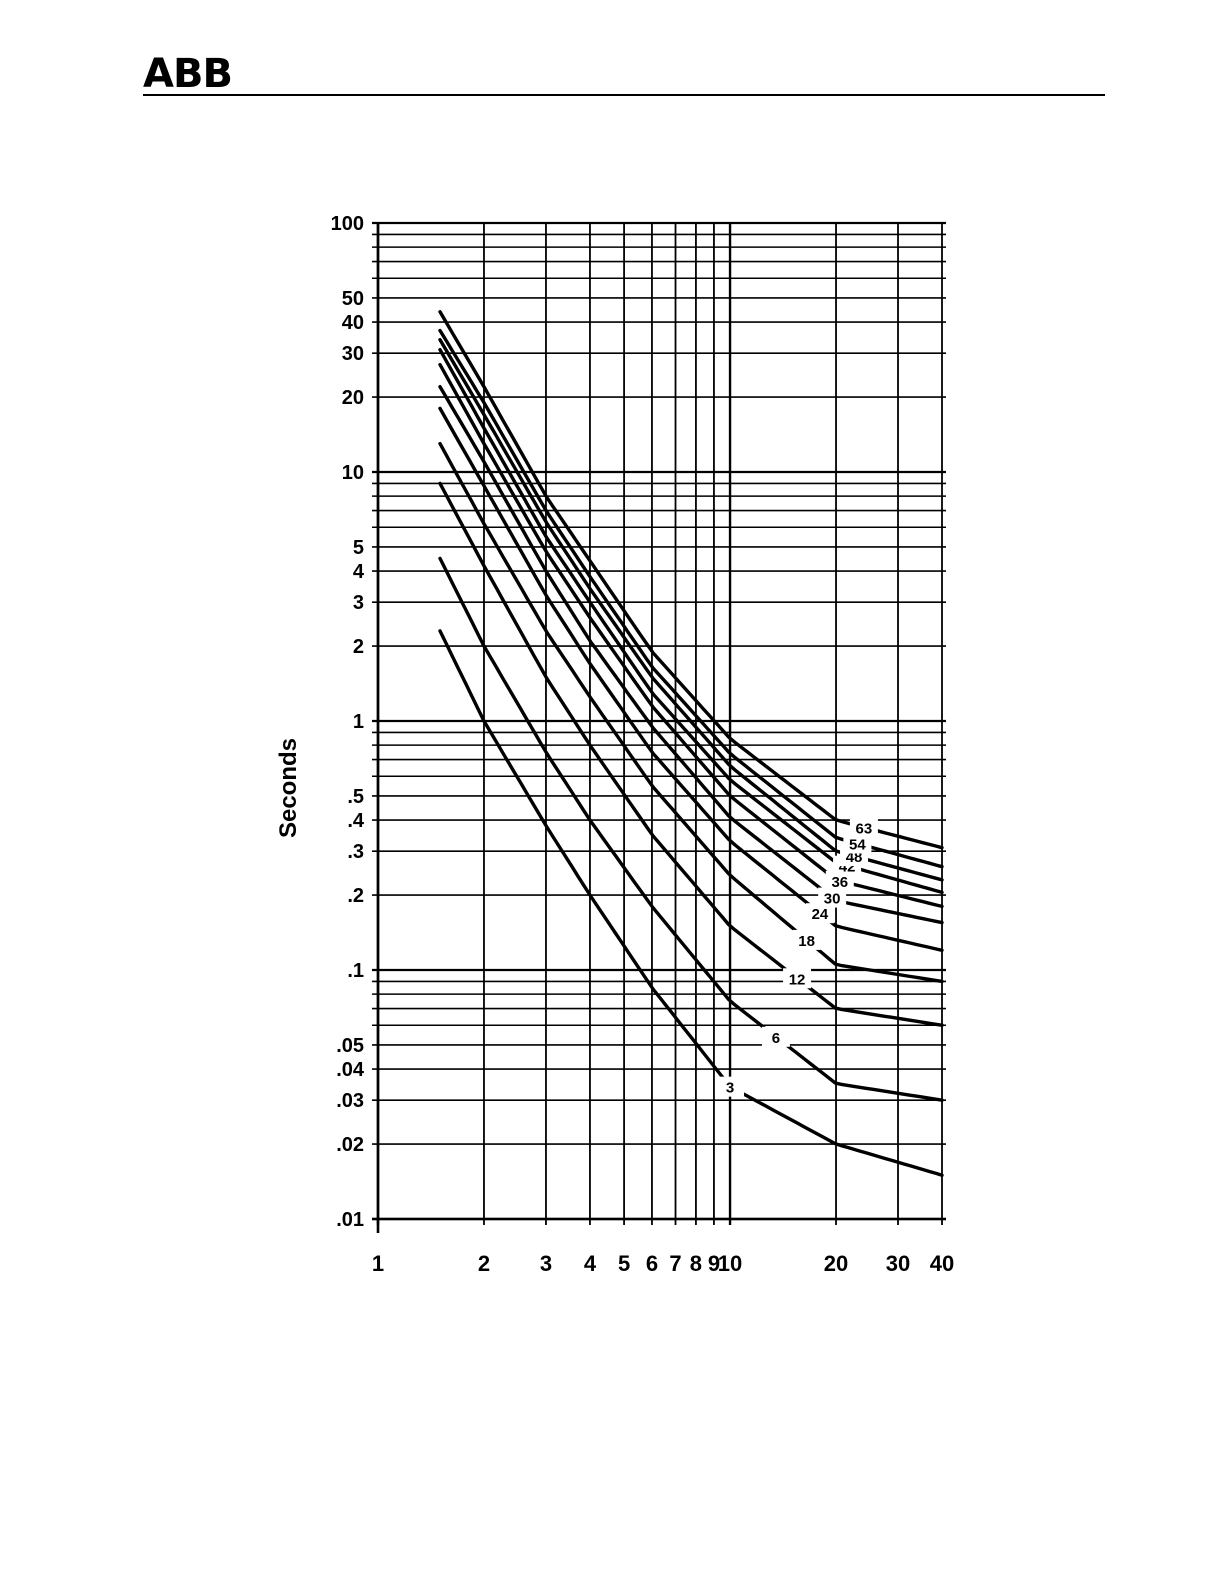 This screenshot has height=1584, width=1224. I want to click on y-tick-label: 30, so click(353, 354).